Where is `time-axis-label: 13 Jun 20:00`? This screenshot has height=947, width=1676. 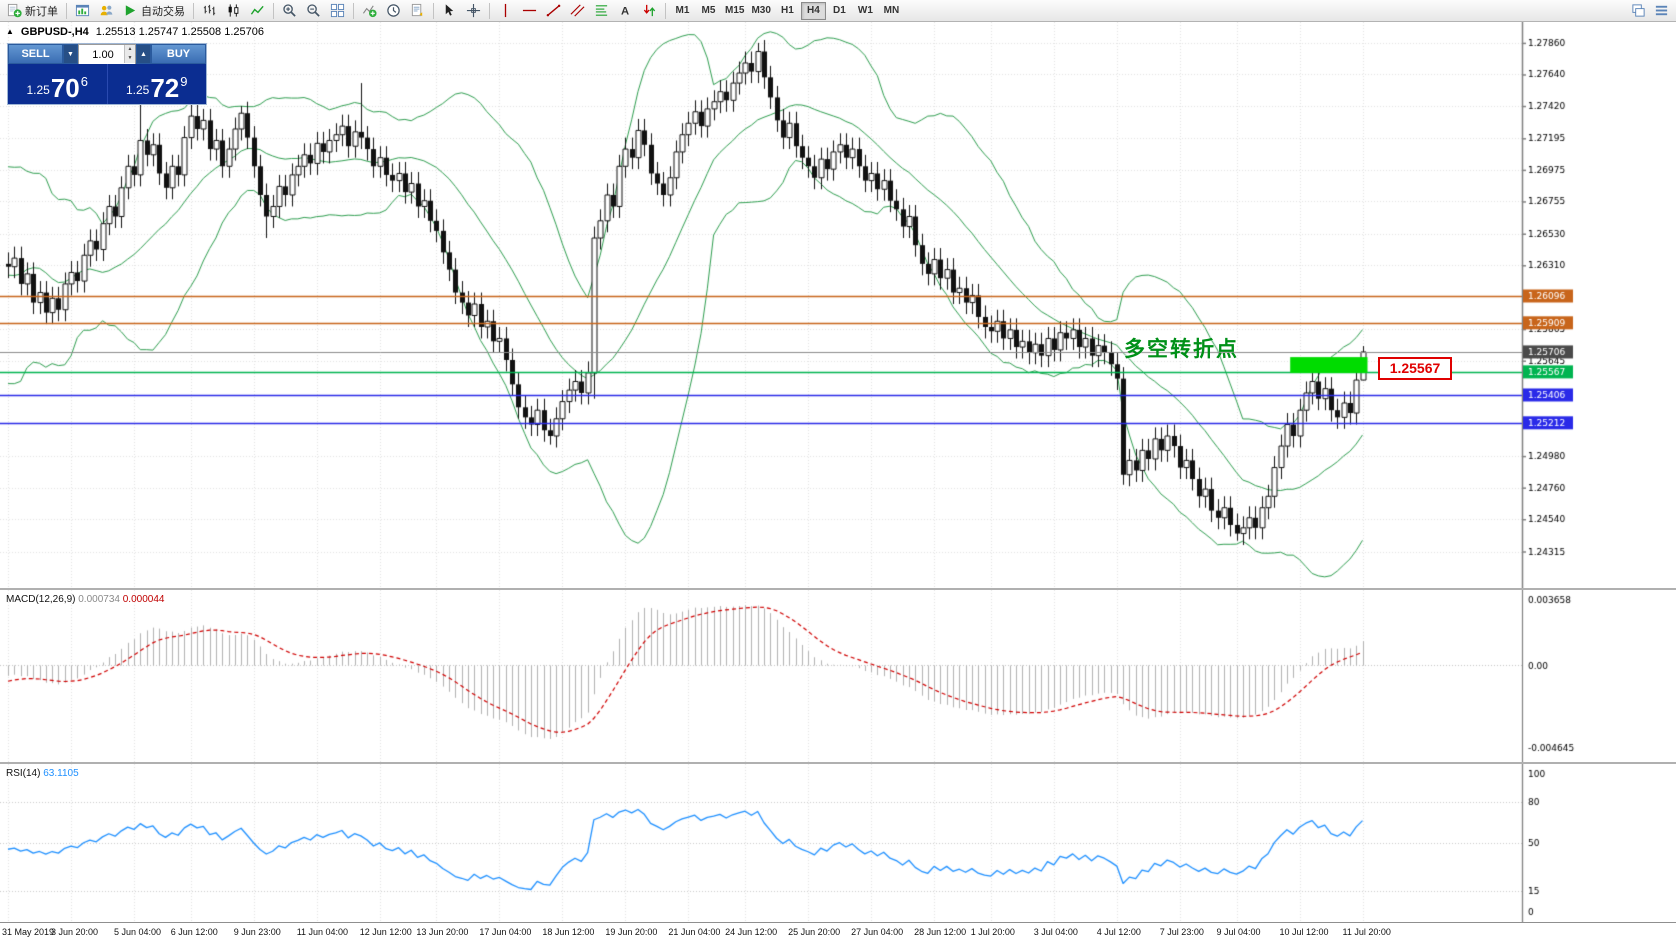 time-axis-label: 13 Jun 20:00 is located at coordinates (442, 932).